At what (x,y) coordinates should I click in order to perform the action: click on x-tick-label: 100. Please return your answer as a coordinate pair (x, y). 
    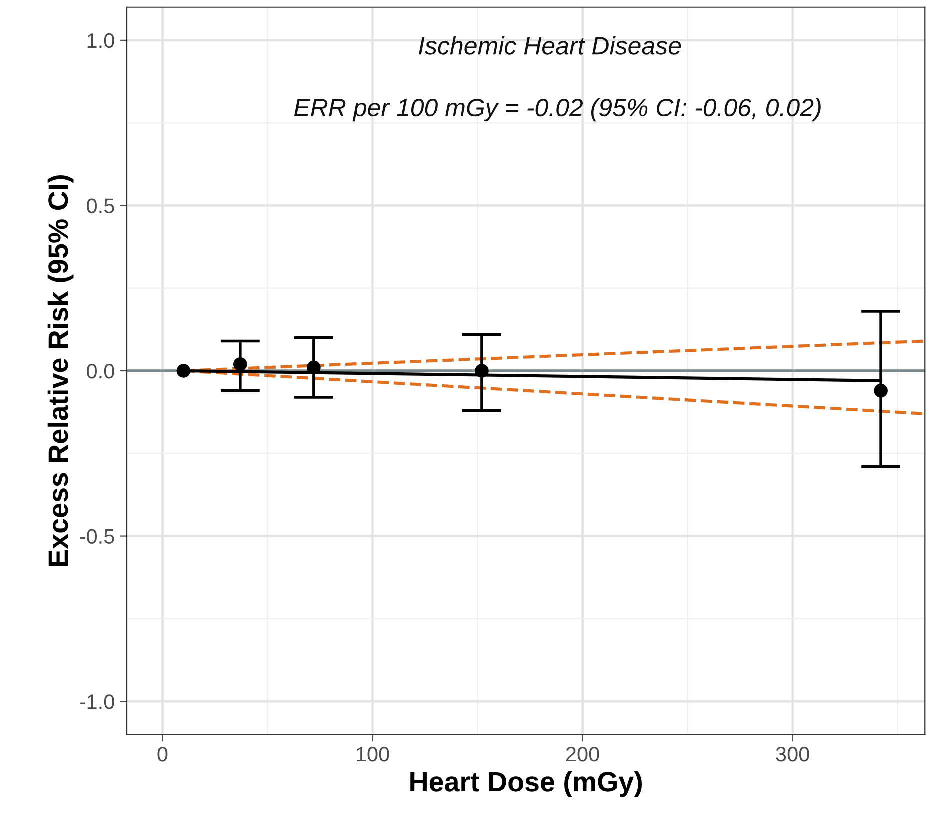
    Looking at the image, I should click on (373, 754).